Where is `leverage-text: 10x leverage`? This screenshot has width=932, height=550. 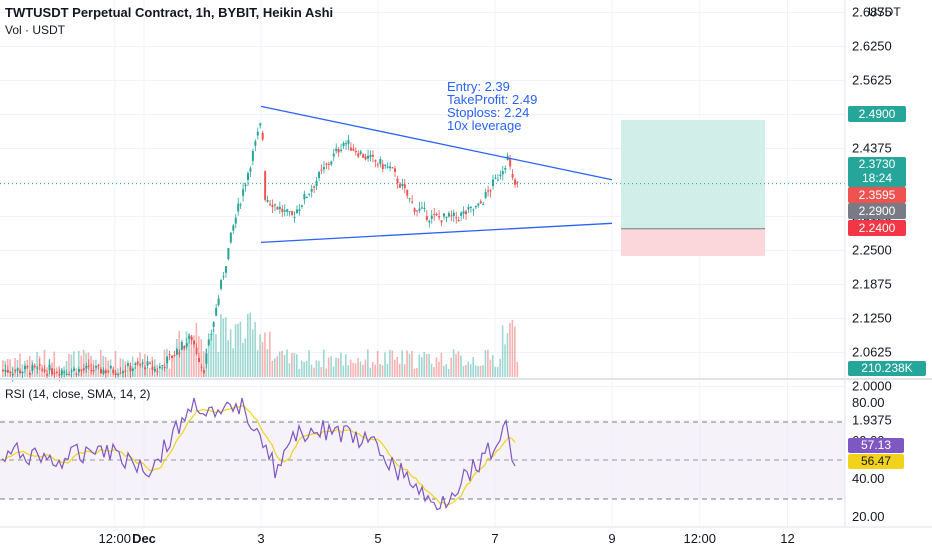 leverage-text: 10x leverage is located at coordinates (484, 125).